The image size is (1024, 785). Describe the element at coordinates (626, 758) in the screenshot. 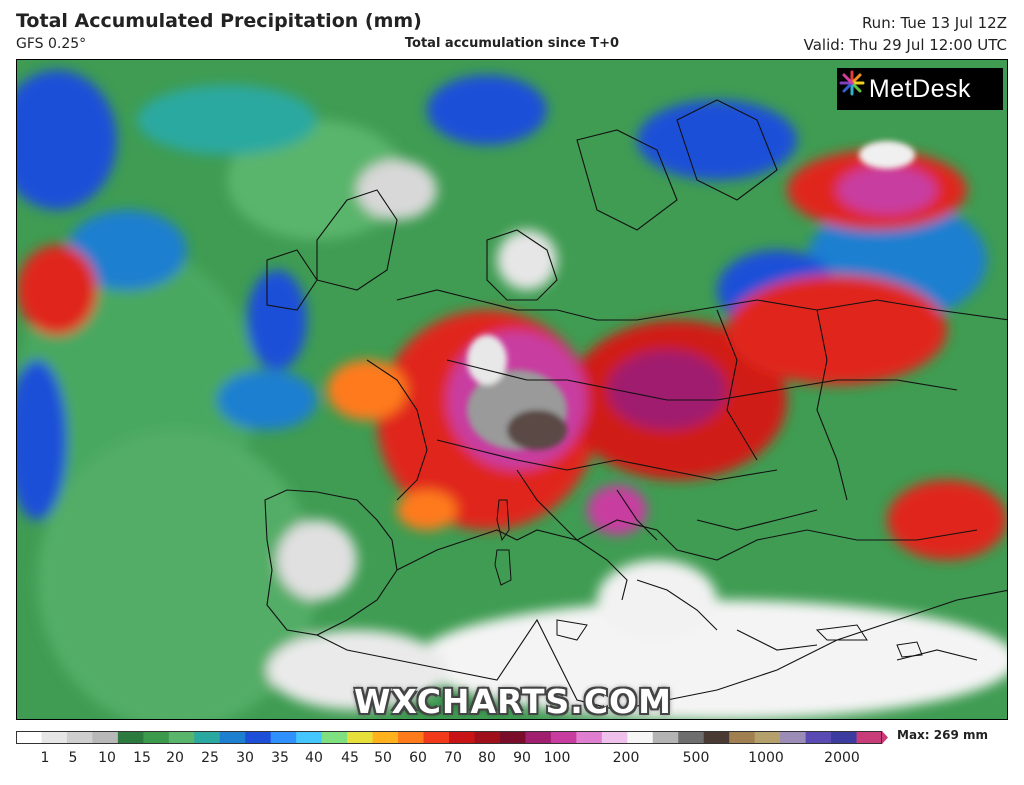

I see `colorbar-tick-label: 200` at that location.